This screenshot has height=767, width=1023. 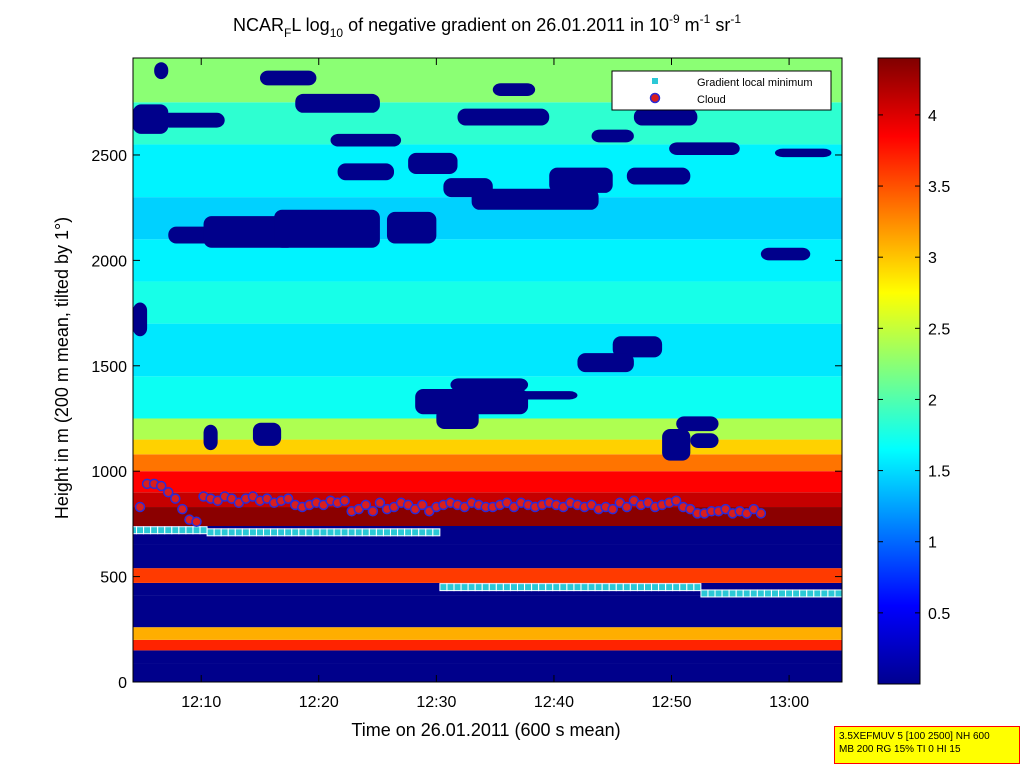 I want to click on title-unit-sr: sr, so click(x=720, y=25).